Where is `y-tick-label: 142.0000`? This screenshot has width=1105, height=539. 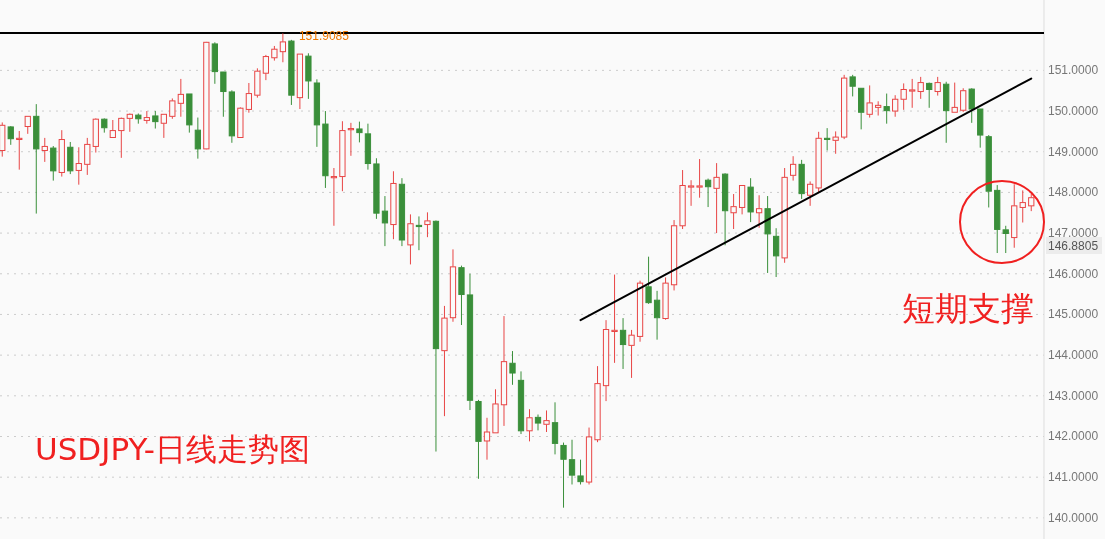 y-tick-label: 142.0000 is located at coordinates (1073, 436).